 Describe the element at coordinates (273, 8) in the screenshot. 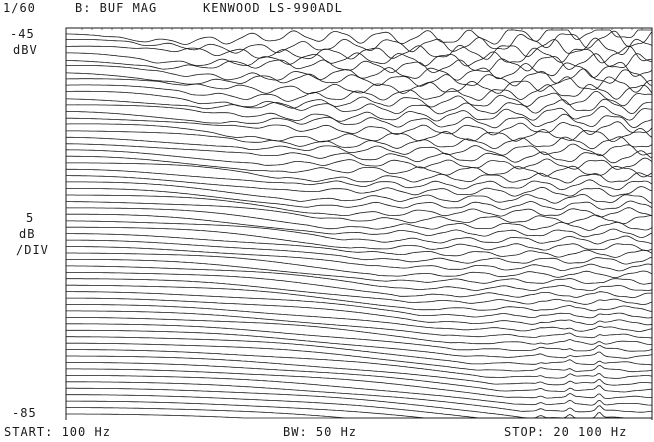

I see `device-name-label: KENWOOD LS-990ADL` at that location.